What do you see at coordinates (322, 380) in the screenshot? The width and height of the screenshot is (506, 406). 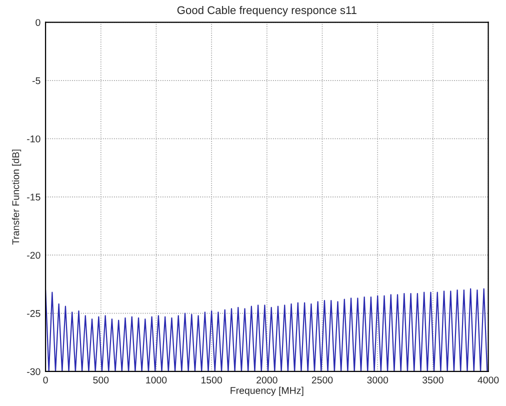 I see `x-tick-label: 2500` at bounding box center [322, 380].